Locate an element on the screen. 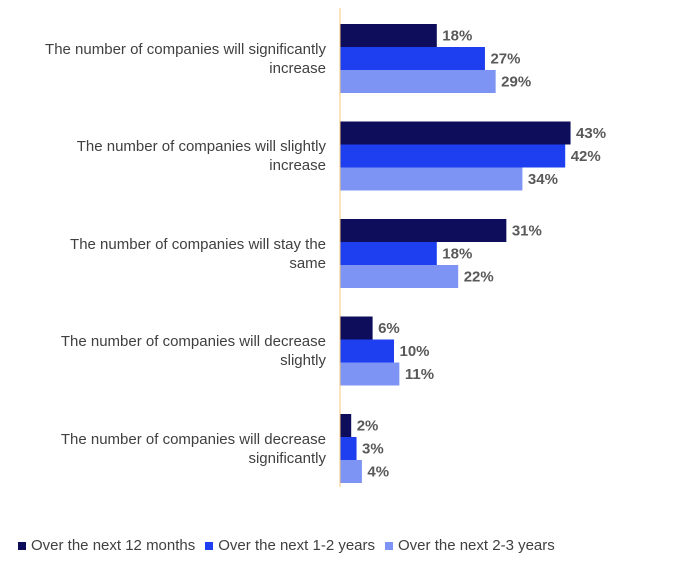 The width and height of the screenshot is (679, 568). data-label: 27% is located at coordinates (505, 59).